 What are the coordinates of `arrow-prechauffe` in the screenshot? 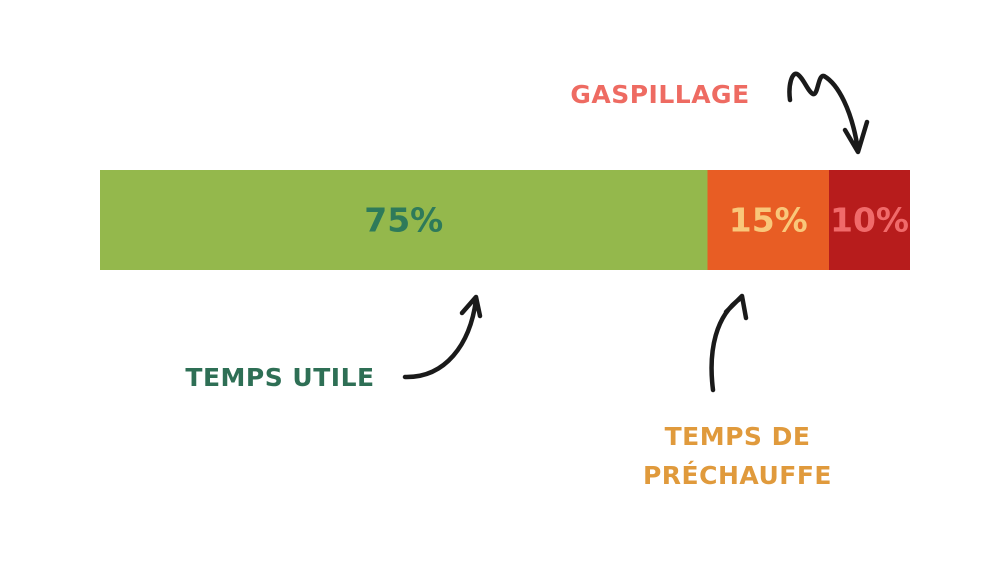 It's located at (729, 343).